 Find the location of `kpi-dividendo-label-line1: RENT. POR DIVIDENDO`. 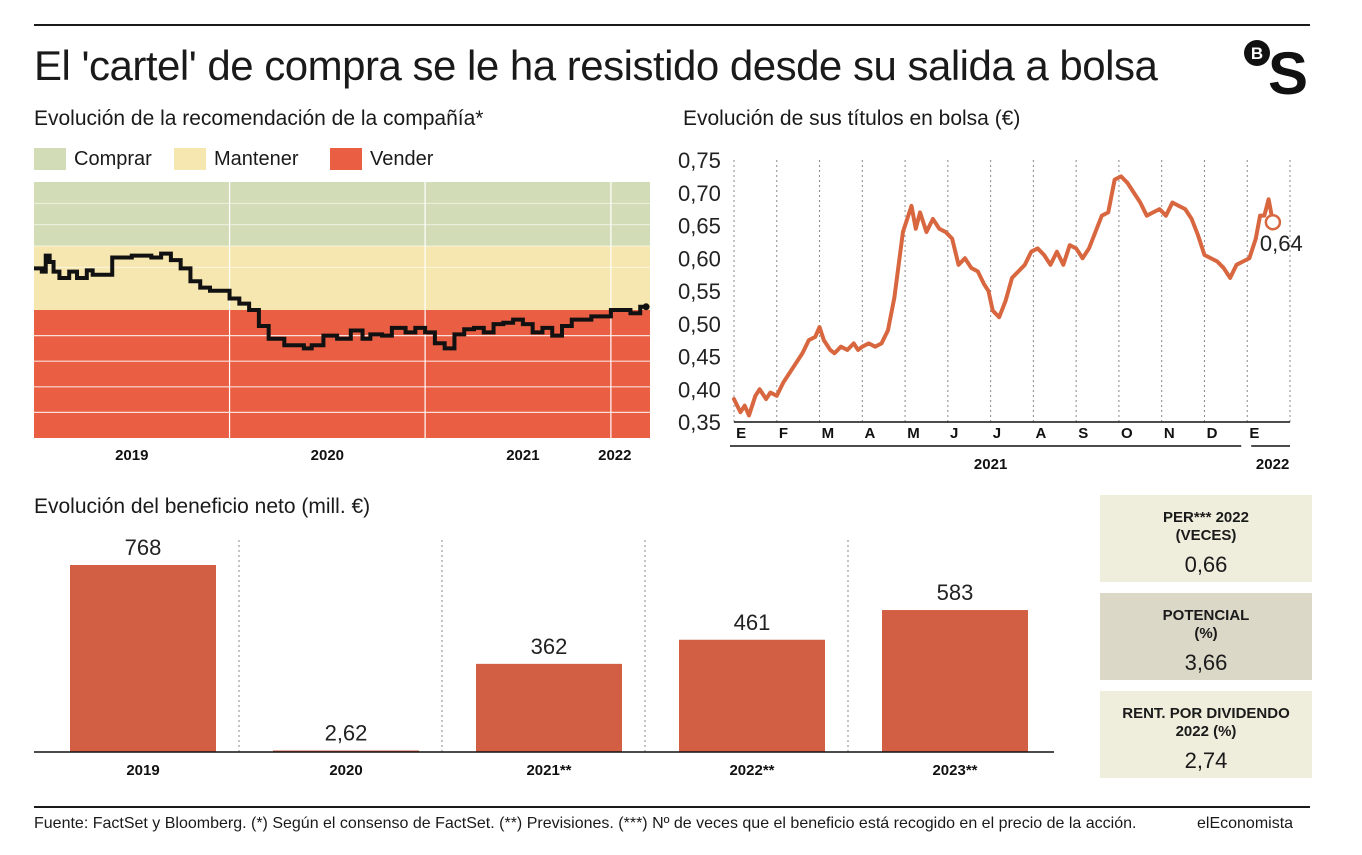

kpi-dividendo-label-line1: RENT. POR DIVIDENDO is located at coordinates (1206, 713).